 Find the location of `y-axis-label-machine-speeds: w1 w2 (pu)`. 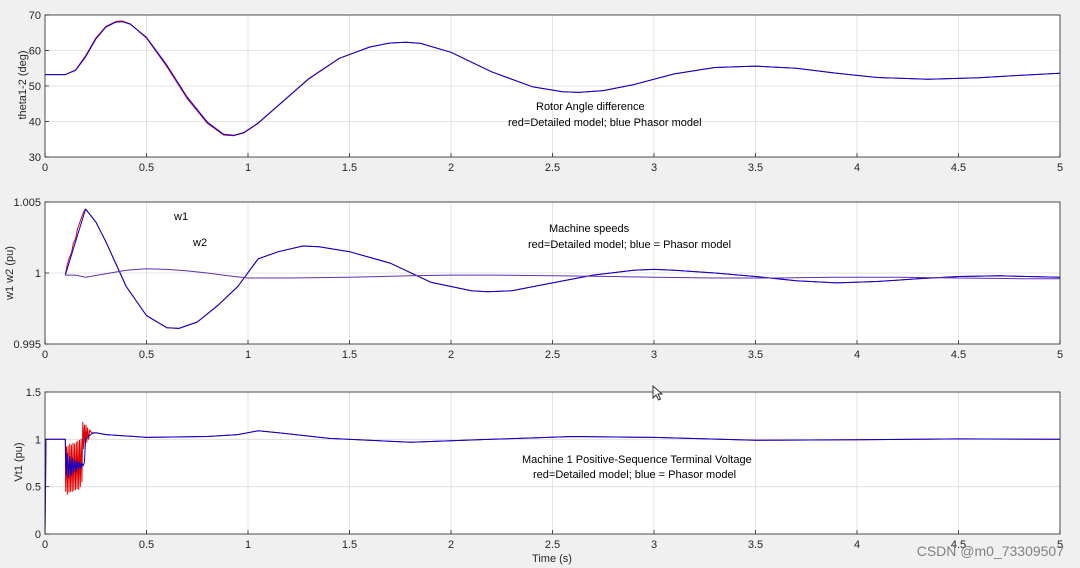

y-axis-label-machine-speeds: w1 w2 (pu) is located at coordinates (10, 273).